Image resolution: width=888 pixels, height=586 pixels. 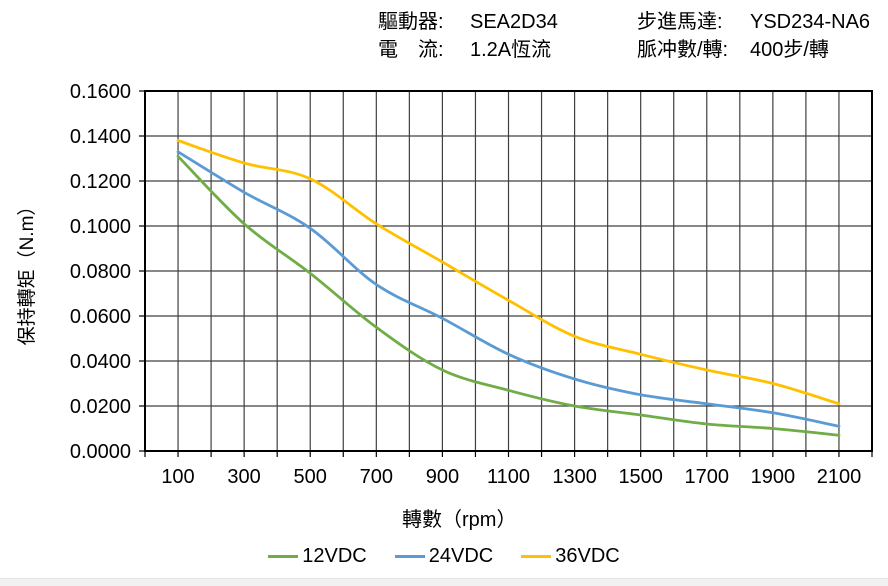 I want to click on legend-item-24VDC: 24VDC, so click(x=444, y=556).